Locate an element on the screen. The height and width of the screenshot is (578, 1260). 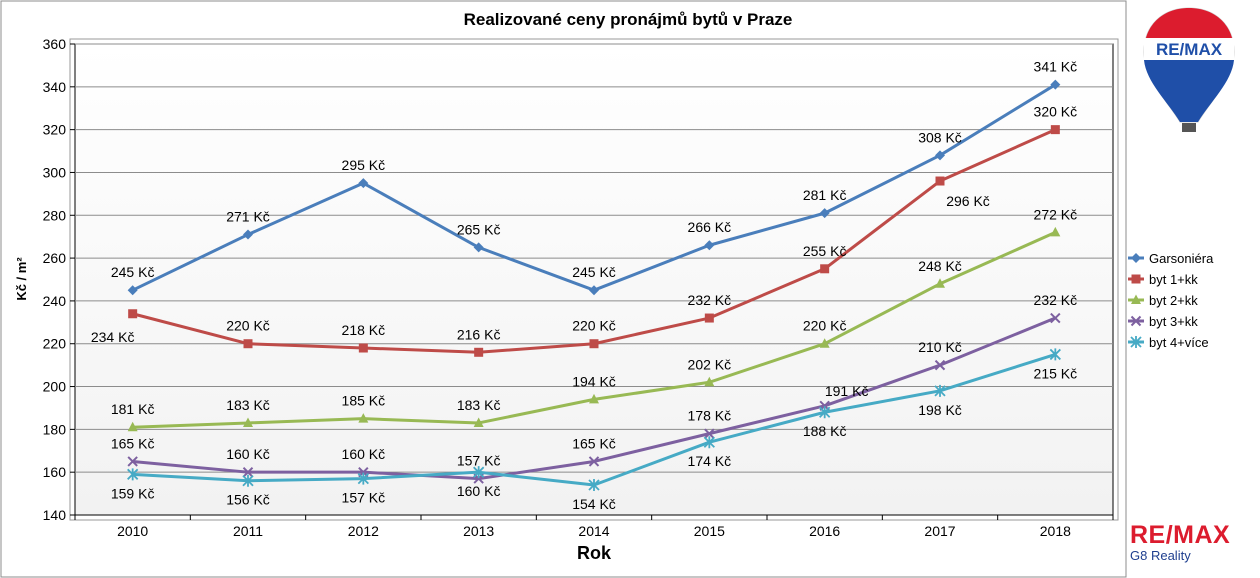
data-label: 234 Kč is located at coordinates (113, 337).